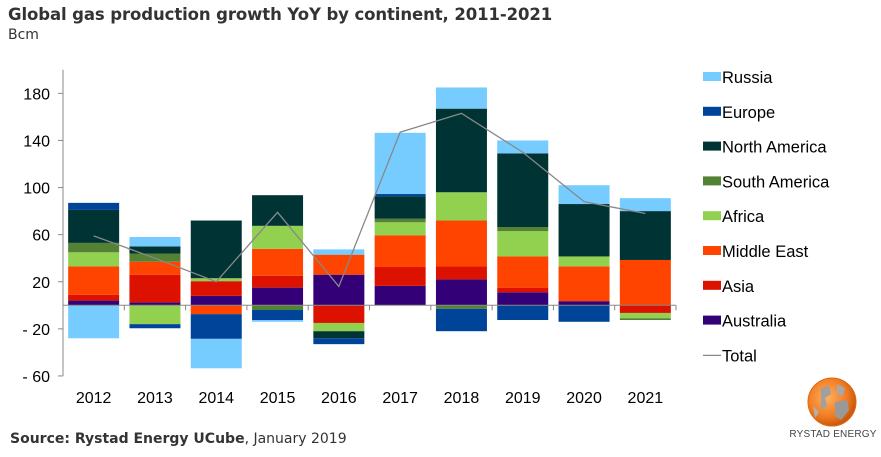  What do you see at coordinates (645, 319) in the screenshot?
I see `bar-segment-south-america-2021` at bounding box center [645, 319].